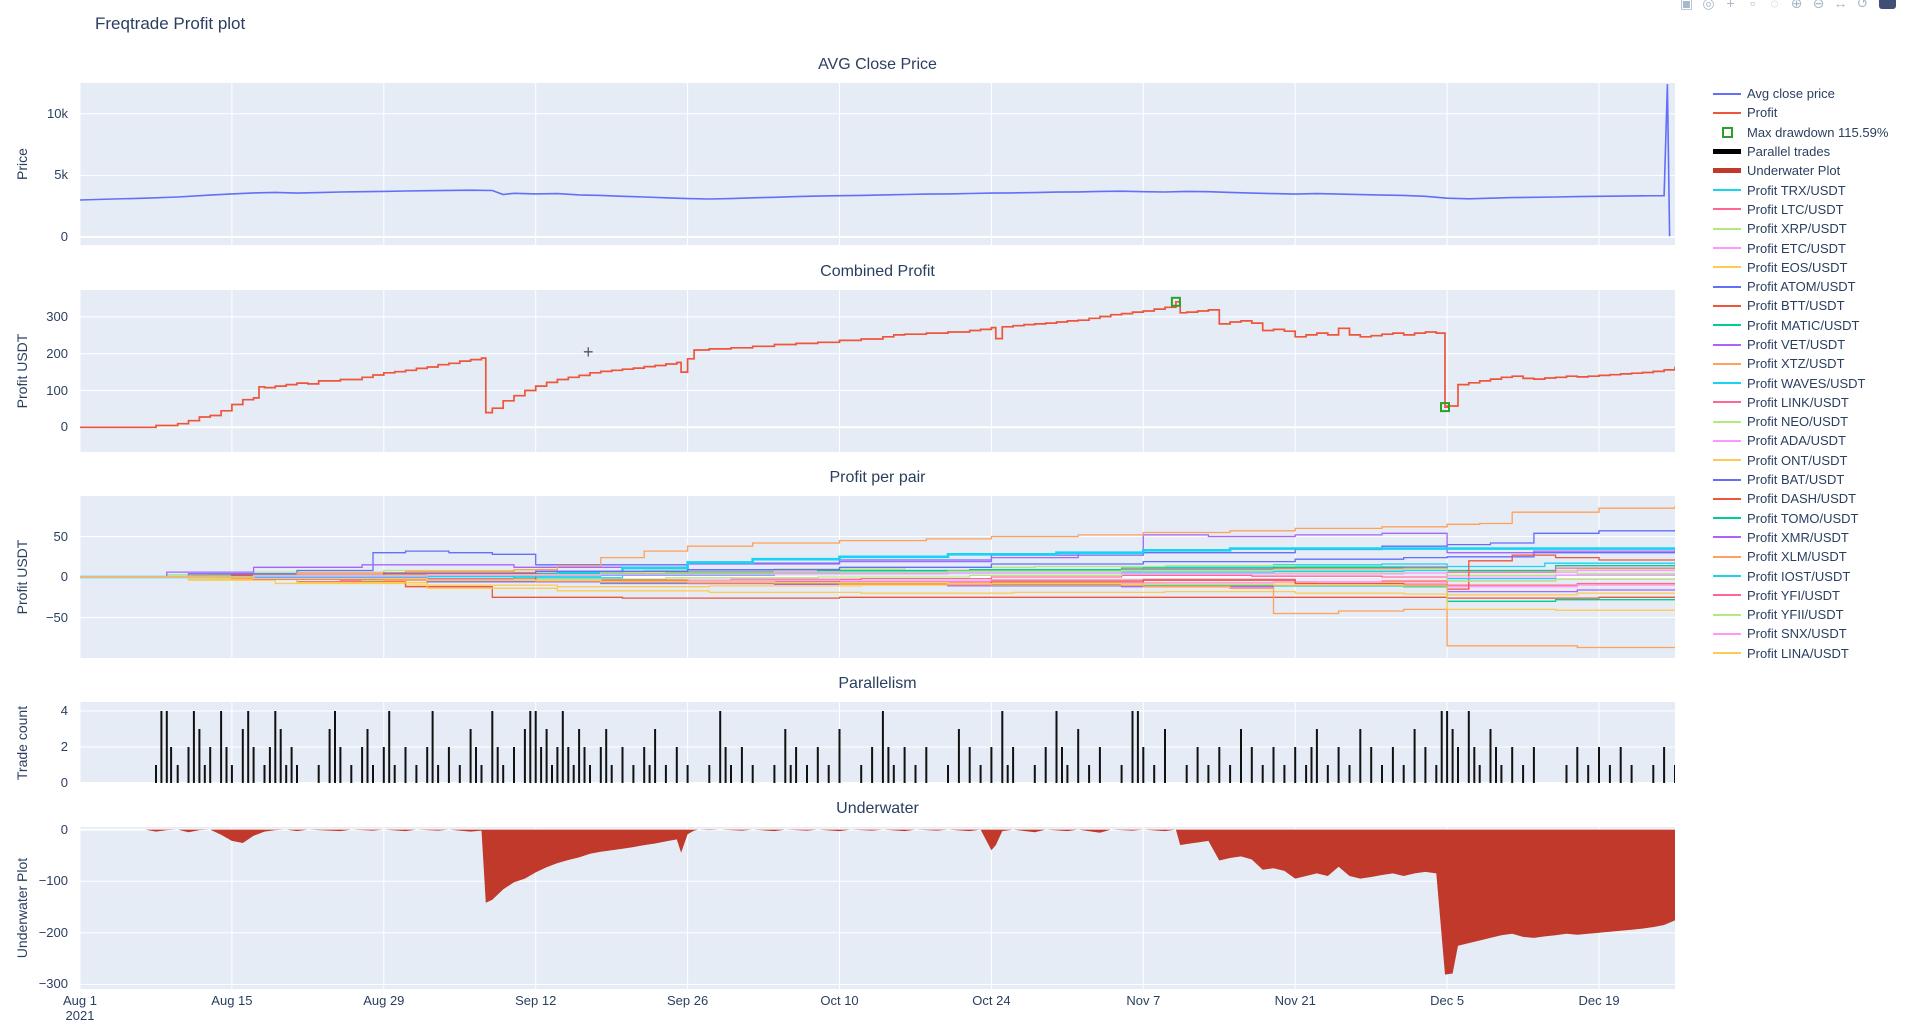 The height and width of the screenshot is (1024, 1910). I want to click on legend-item: Profit LINK/USDT, so click(1800, 402).